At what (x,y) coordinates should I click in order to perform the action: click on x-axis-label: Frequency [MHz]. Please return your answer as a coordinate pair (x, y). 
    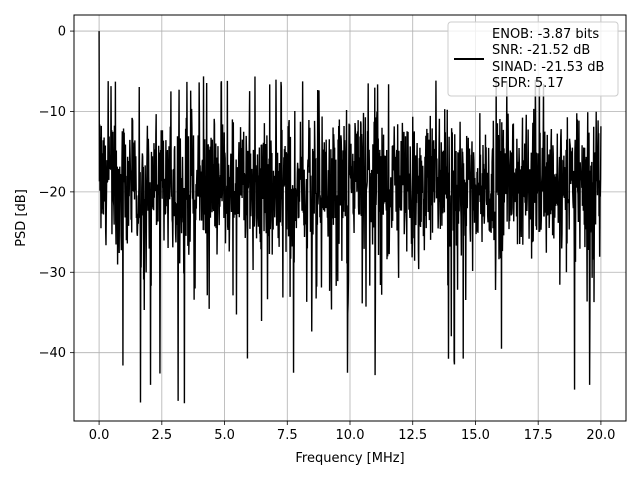
    Looking at the image, I should click on (349, 458).